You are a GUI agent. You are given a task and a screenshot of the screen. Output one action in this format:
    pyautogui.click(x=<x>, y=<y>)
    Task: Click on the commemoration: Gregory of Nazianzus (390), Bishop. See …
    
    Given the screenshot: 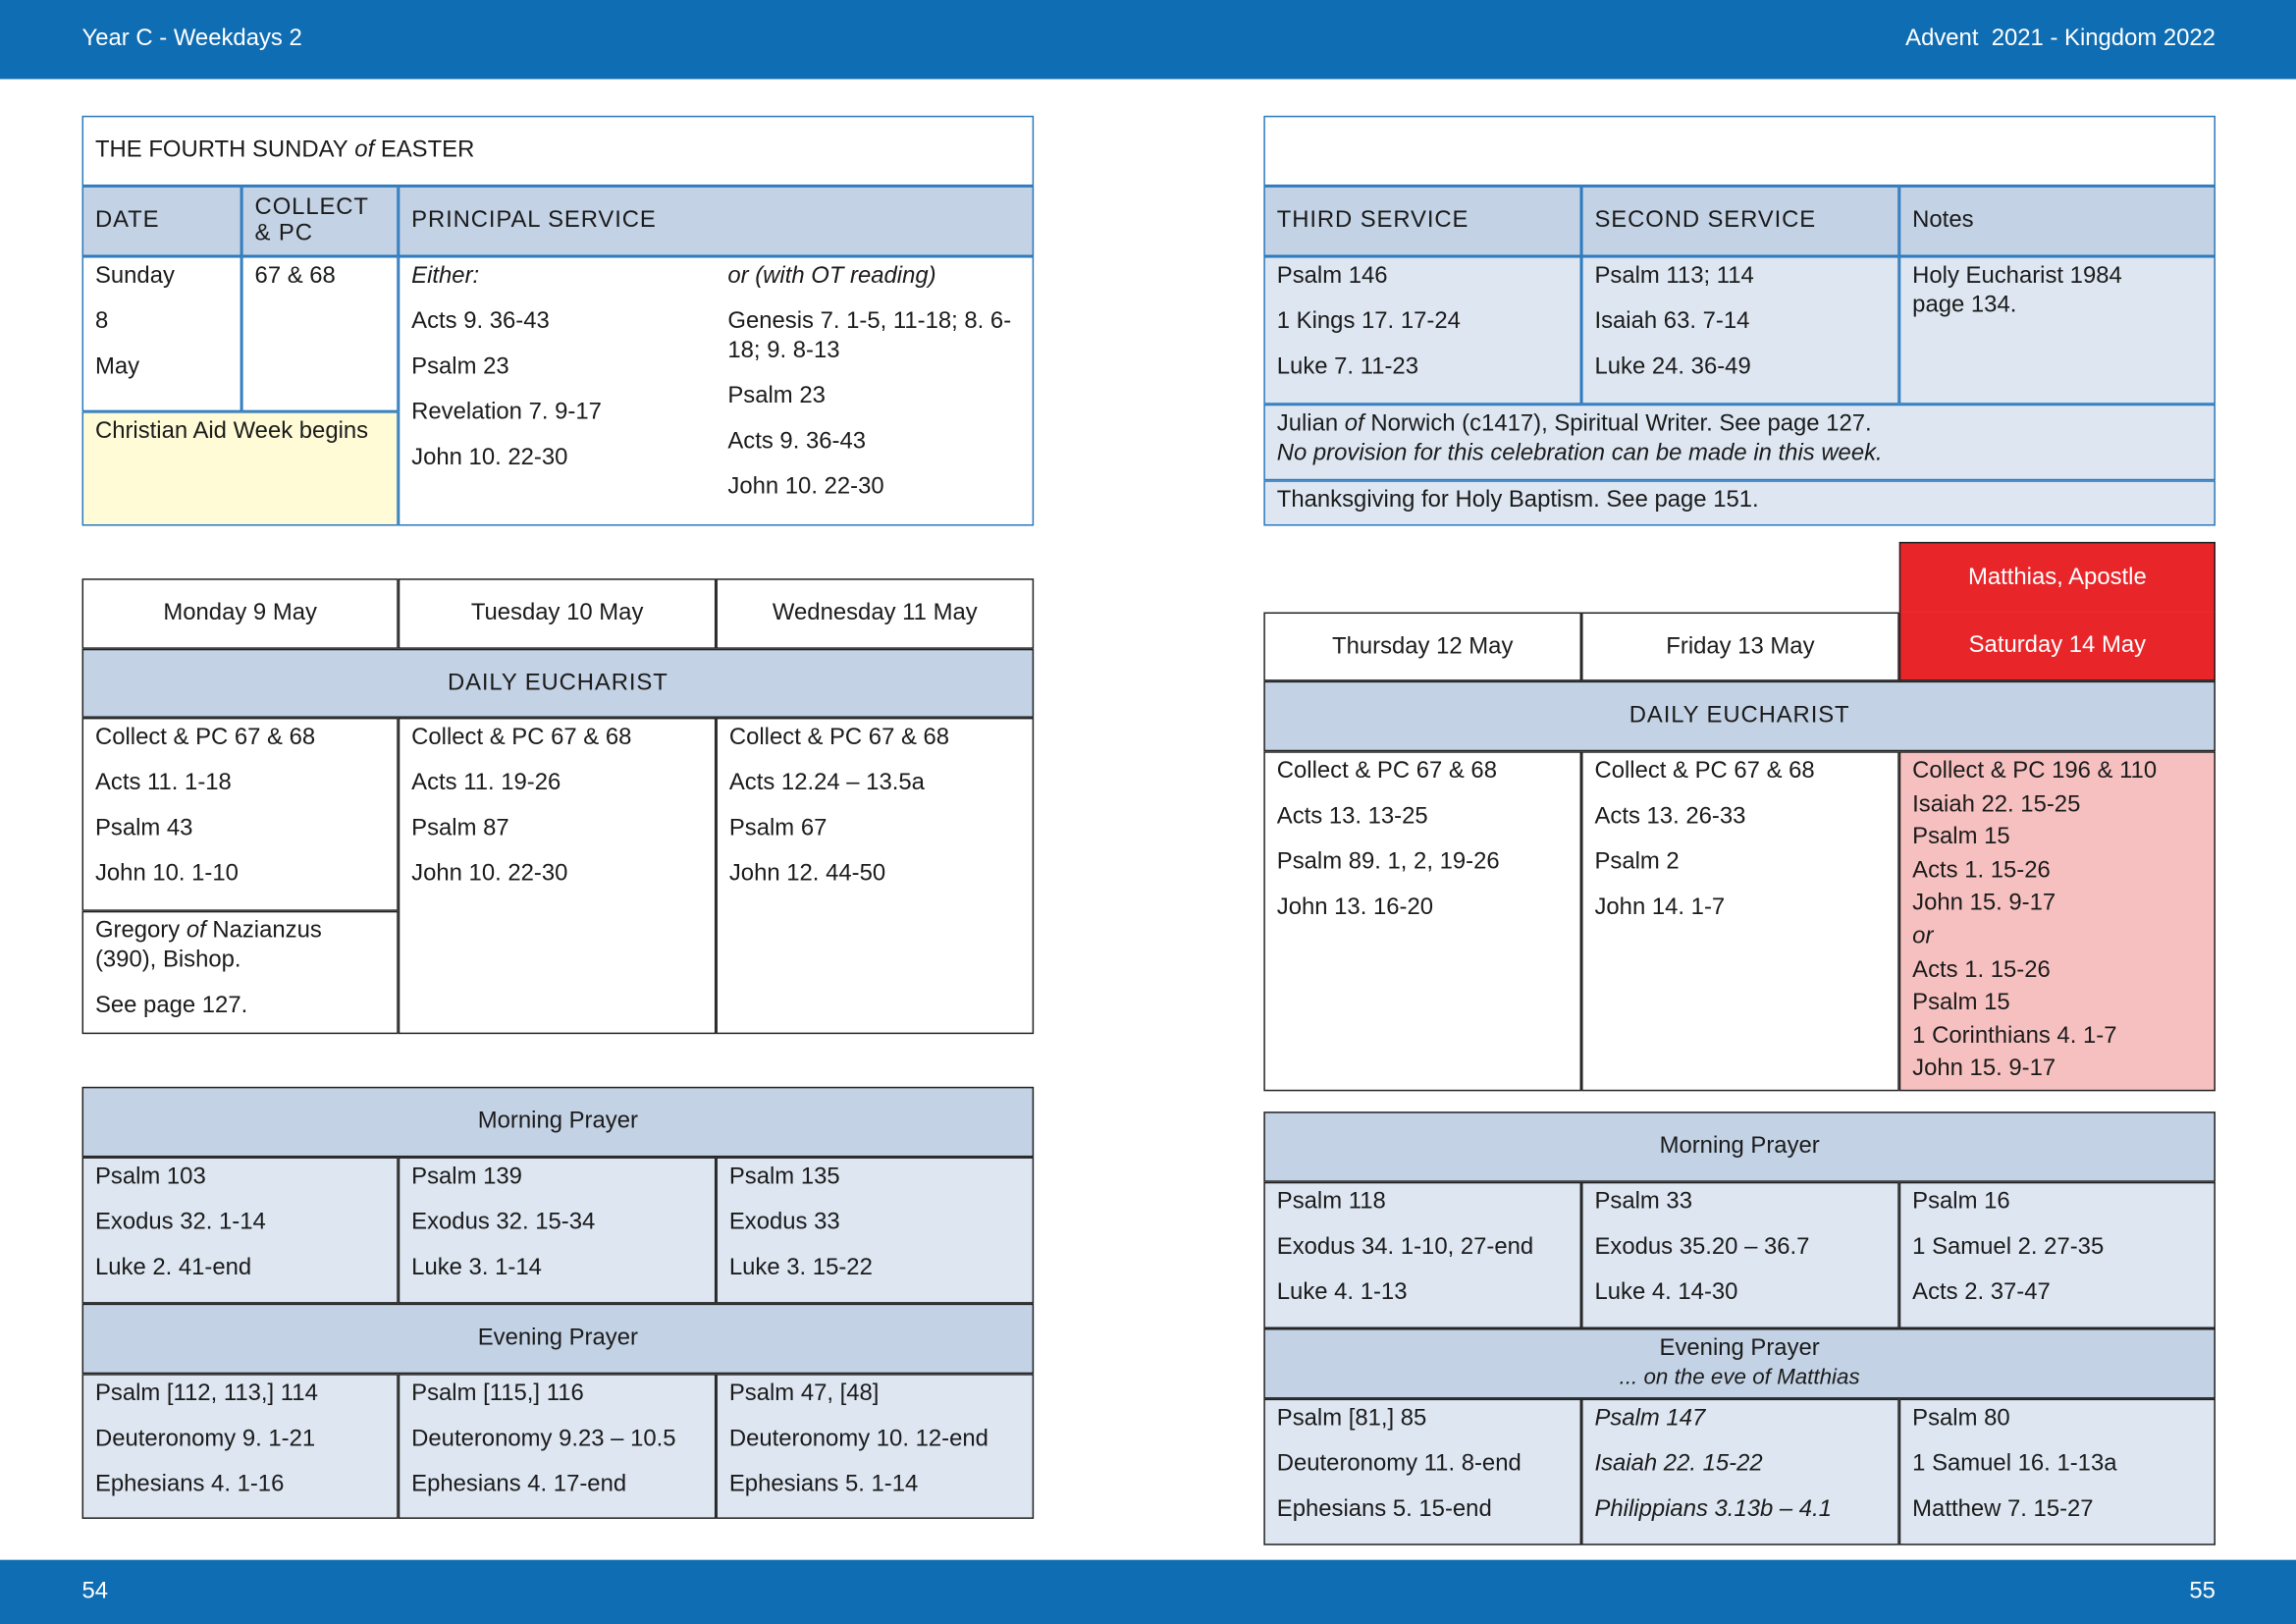 What is the action you would take?
    pyautogui.click(x=240, y=972)
    